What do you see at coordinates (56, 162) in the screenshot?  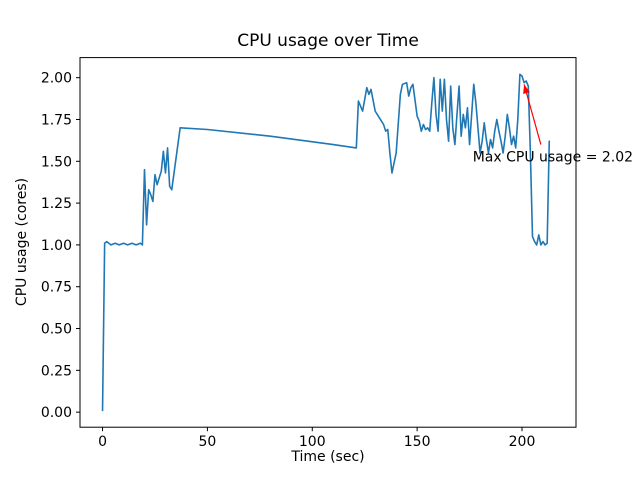 I see `y-tick-label: 1.50` at bounding box center [56, 162].